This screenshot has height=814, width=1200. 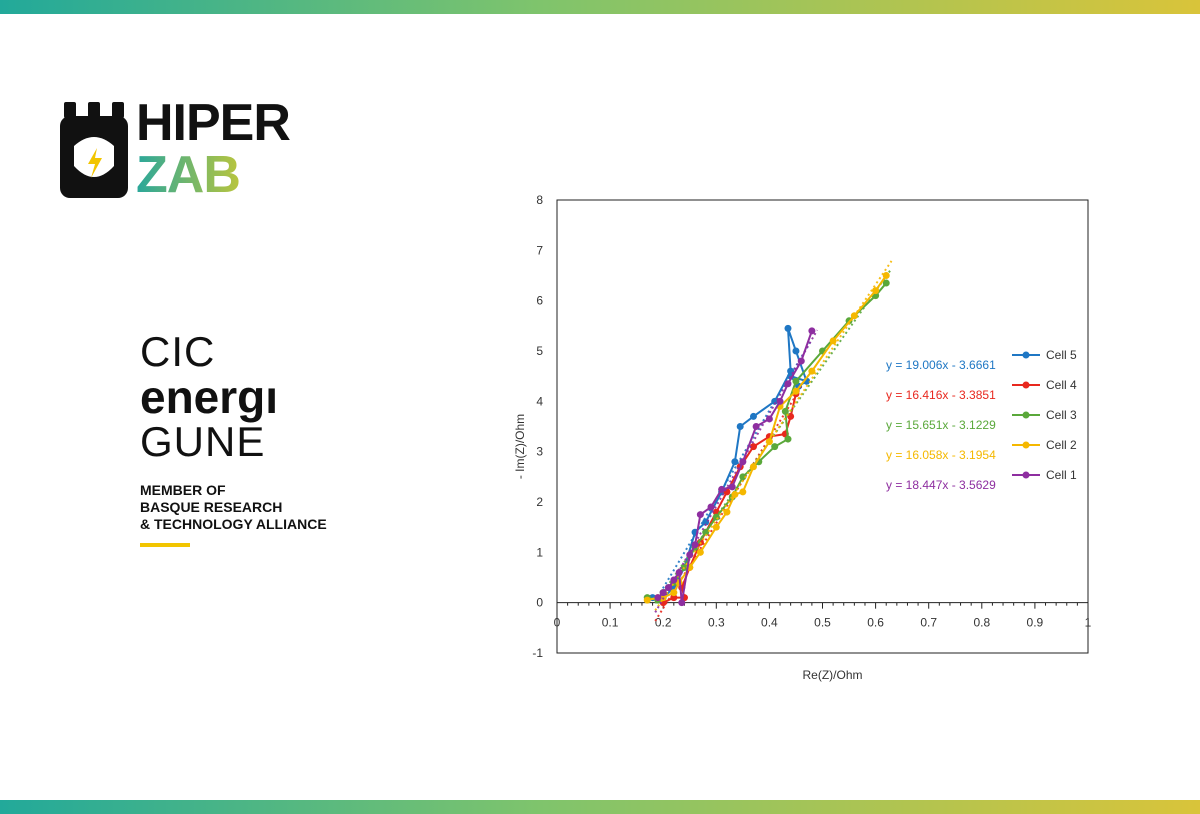 I want to click on cell-5-legend-marker, so click(x=1026, y=355).